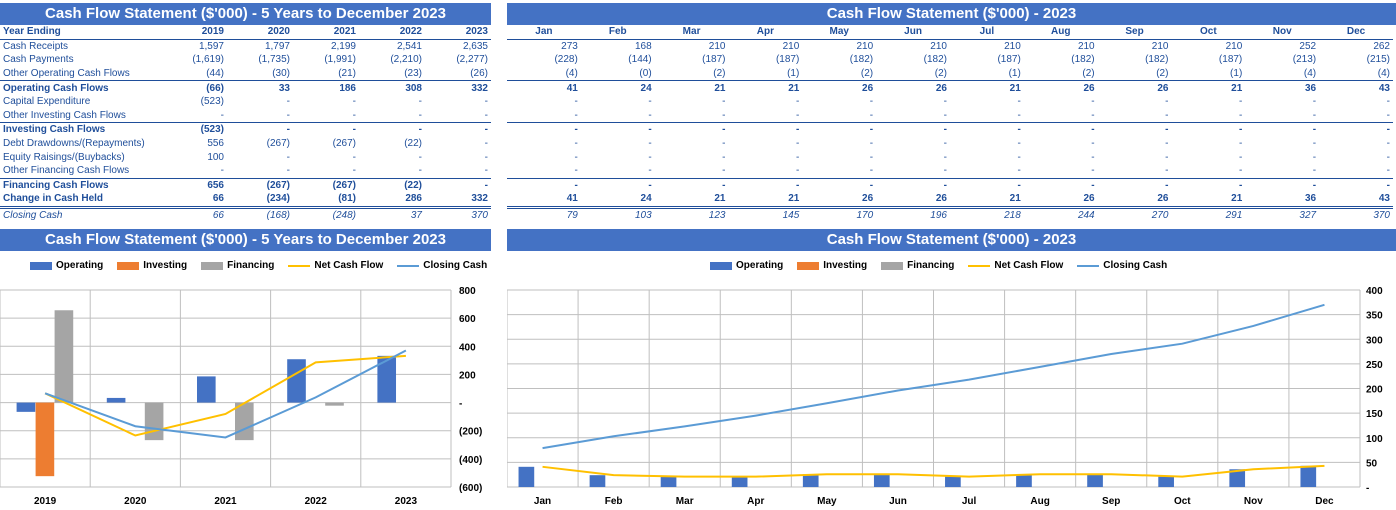 The height and width of the screenshot is (510, 1396). Describe the element at coordinates (614, 501) in the screenshot. I see `x-tick-label: Feb` at that location.